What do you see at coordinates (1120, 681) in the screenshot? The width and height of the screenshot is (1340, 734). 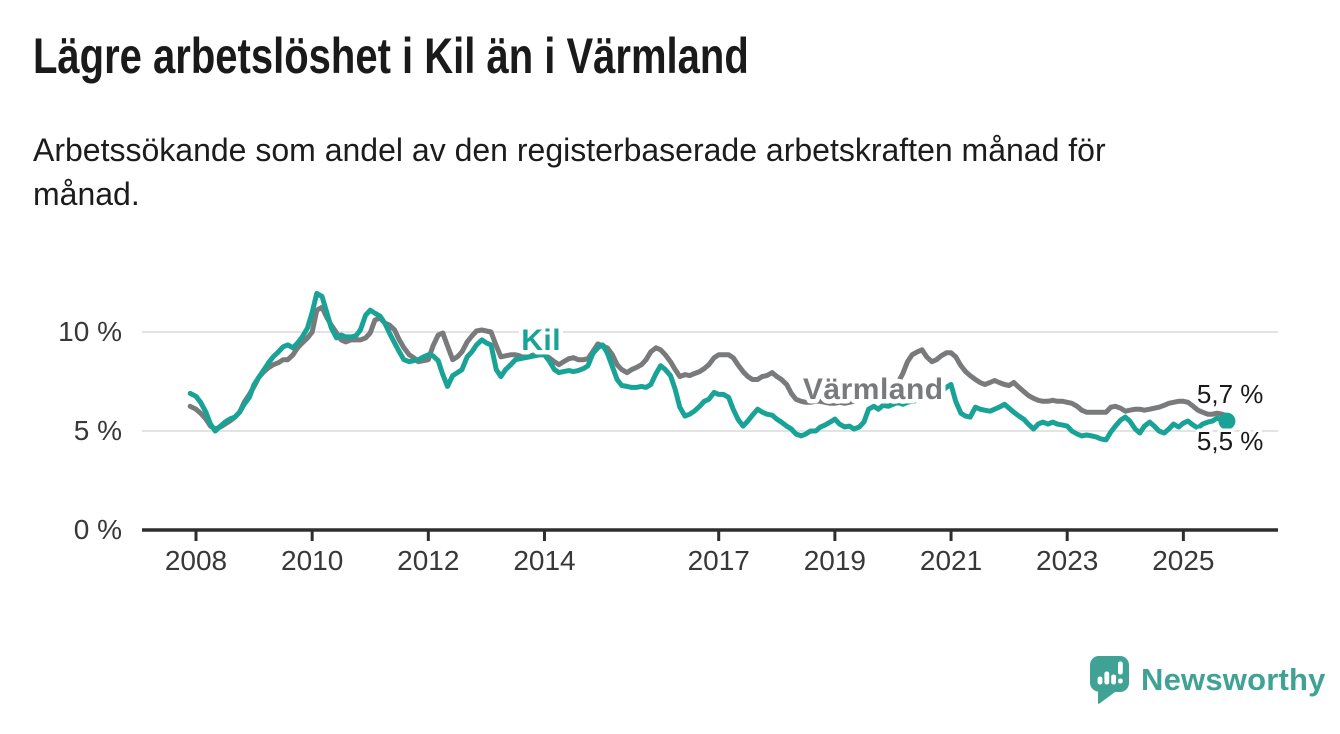 I see `logo-exclamation-dot` at bounding box center [1120, 681].